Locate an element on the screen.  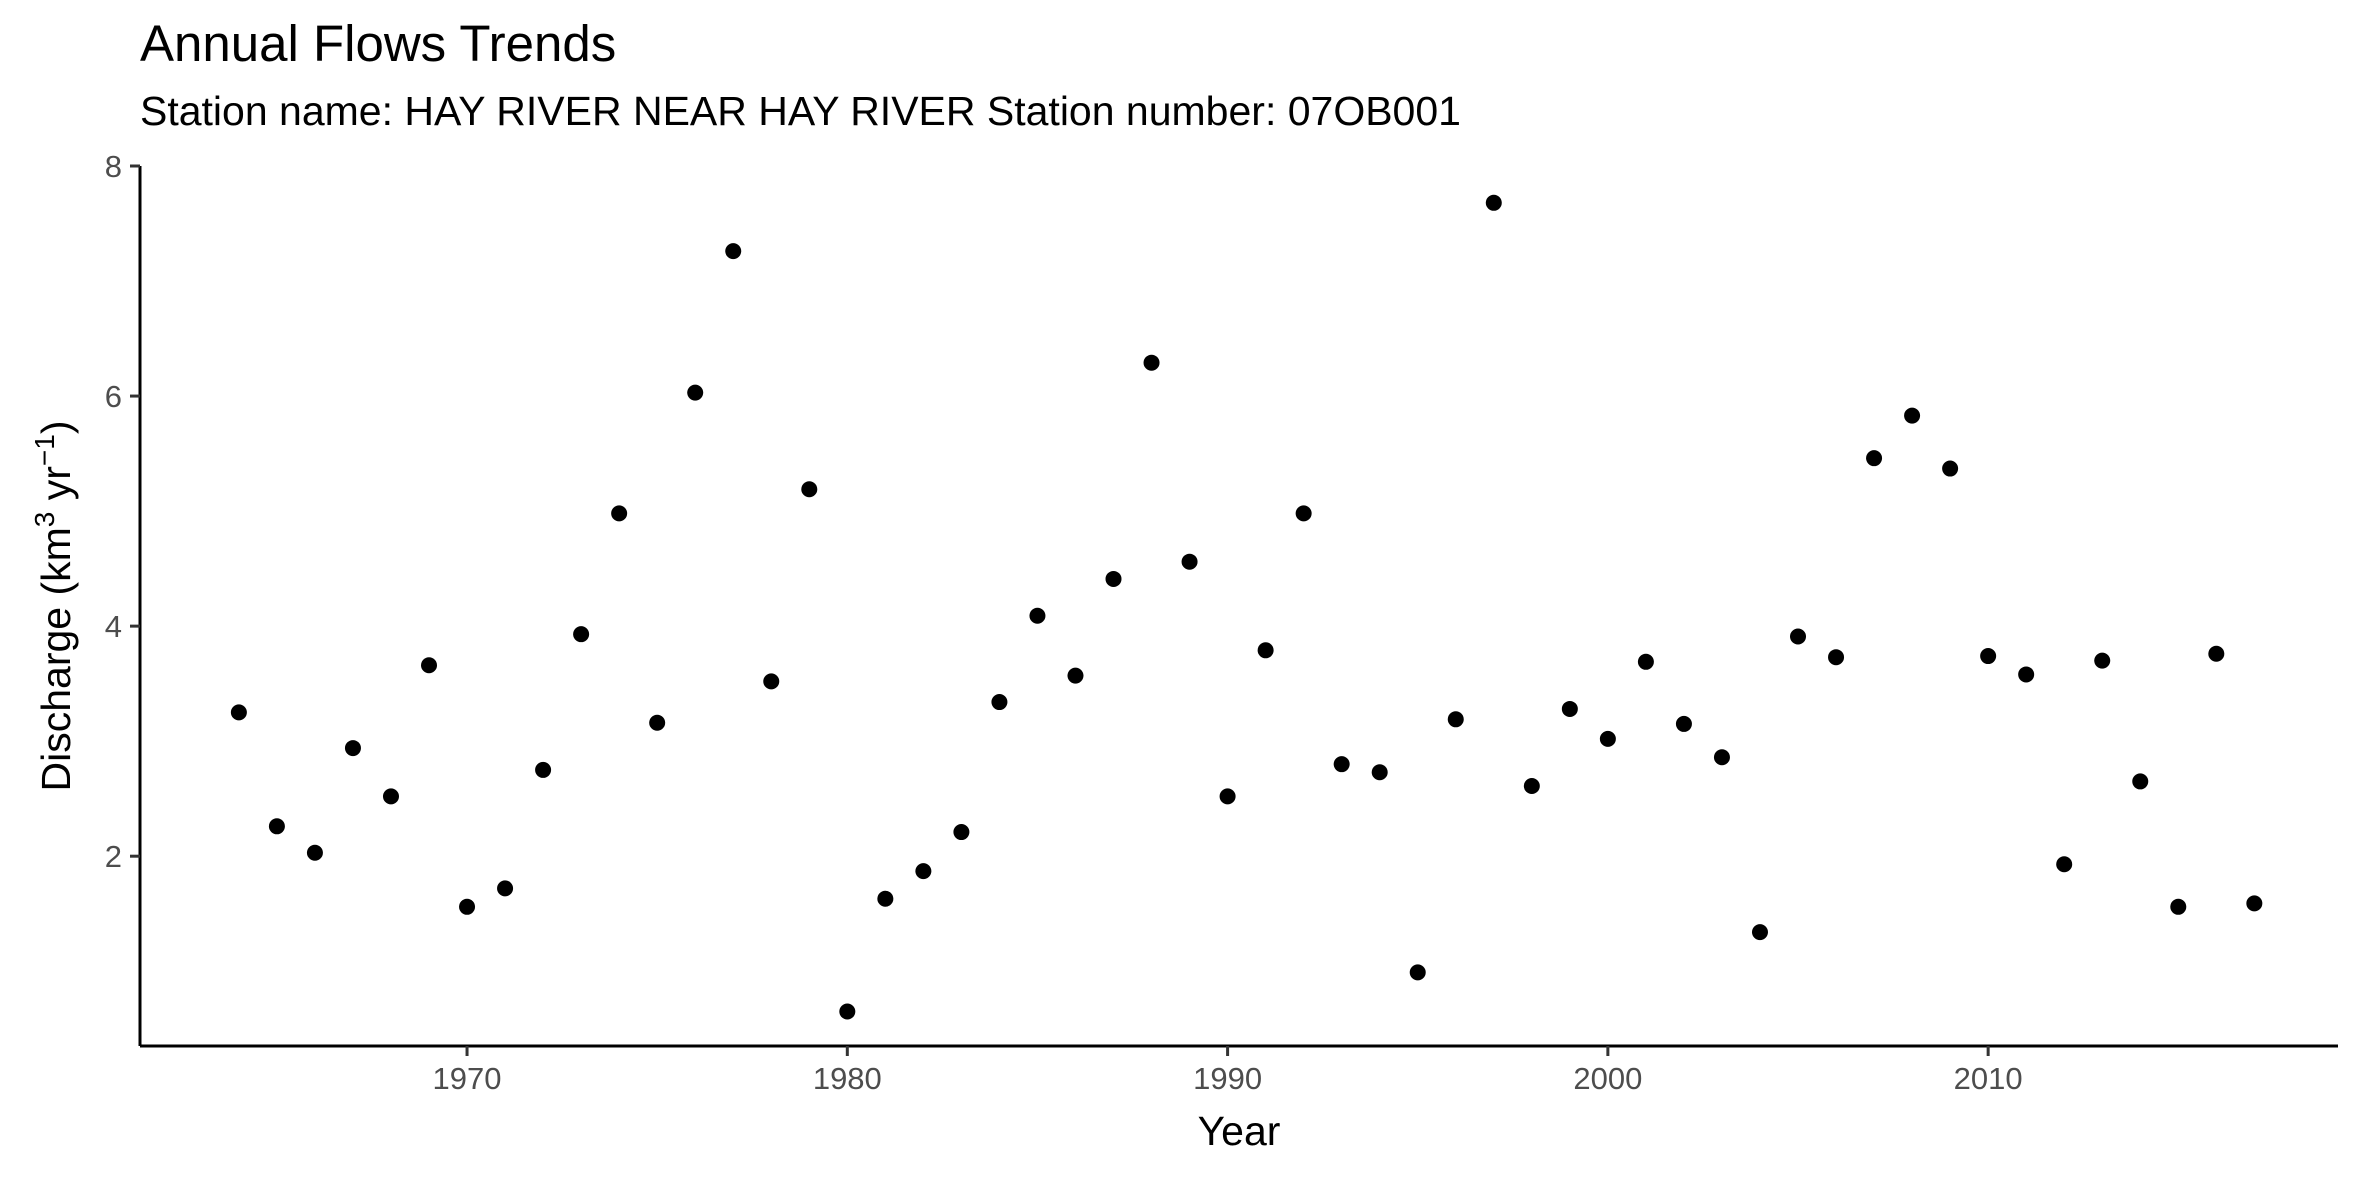
x-axis-ticks: 1970 1980 1990 2000 2010 is located at coordinates (1228, 1071).